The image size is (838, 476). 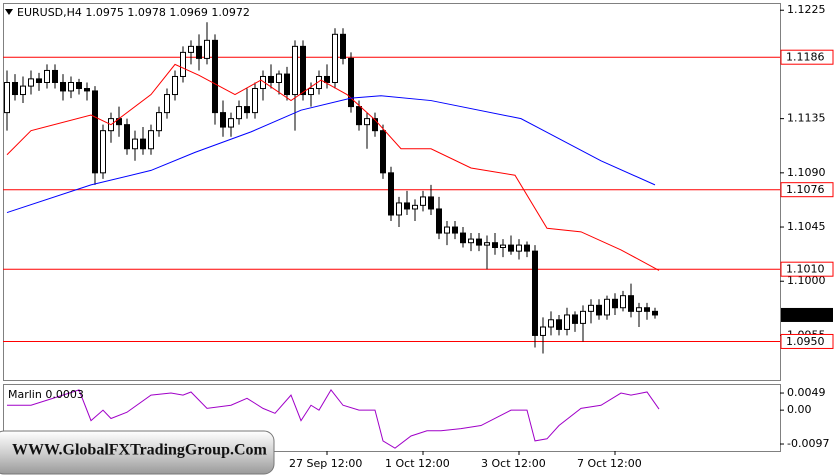 What do you see at coordinates (137, 452) in the screenshot?
I see `watermark-box` at bounding box center [137, 452].